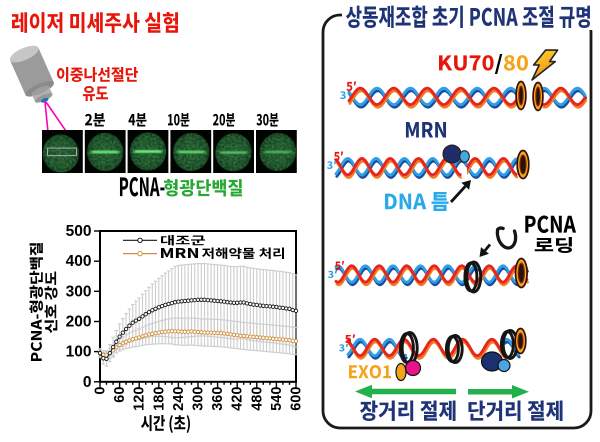  What do you see at coordinates (79, 352) in the screenshot?
I see `svg-text: 100` at bounding box center [79, 352].